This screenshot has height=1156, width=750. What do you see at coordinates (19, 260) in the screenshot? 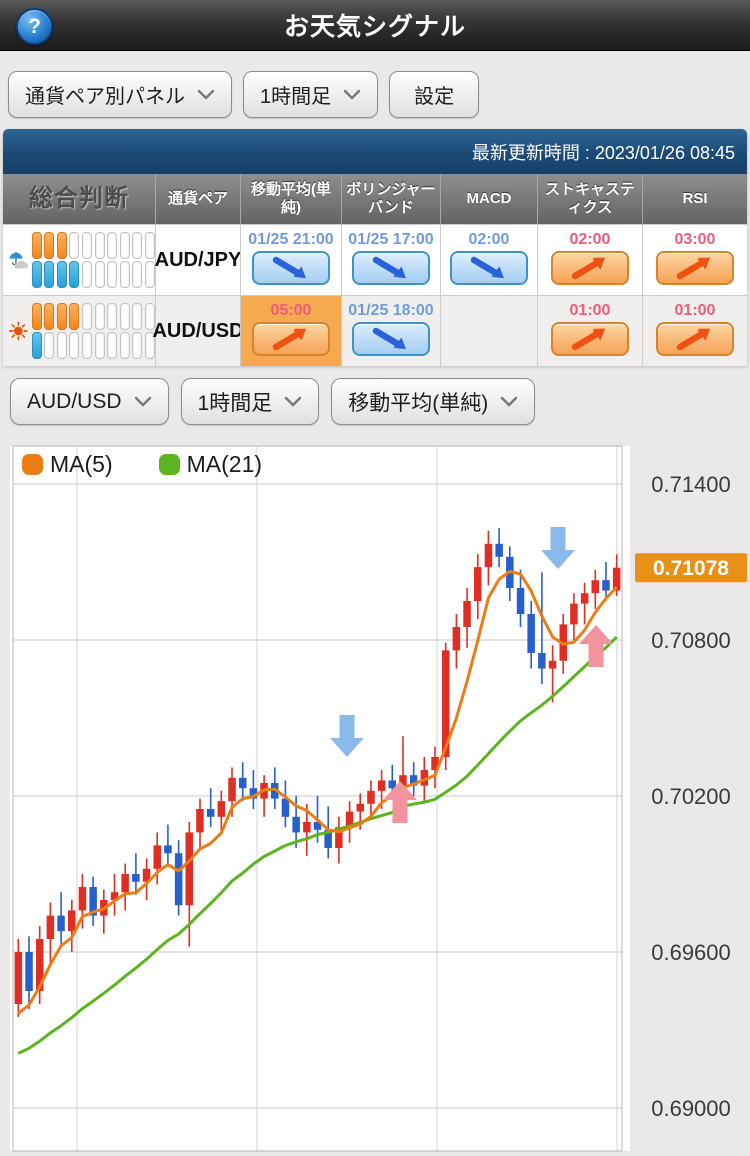
I see `rain-umbrella-cloud-icon` at bounding box center [19, 260].